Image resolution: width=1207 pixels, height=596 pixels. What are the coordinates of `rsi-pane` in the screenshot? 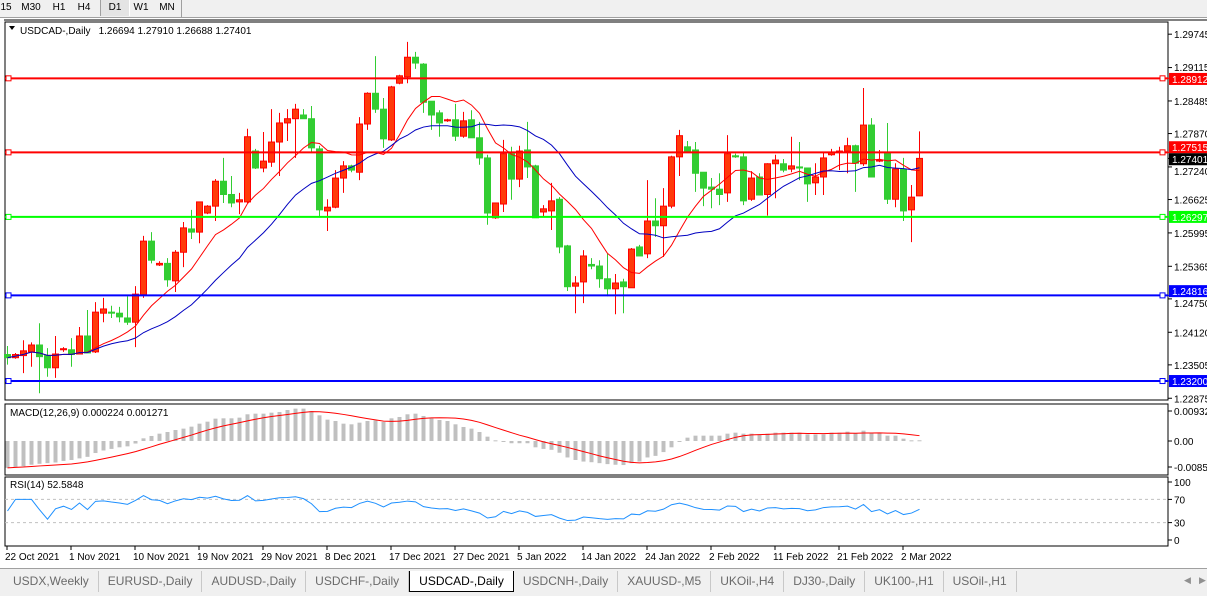 It's located at (586, 511).